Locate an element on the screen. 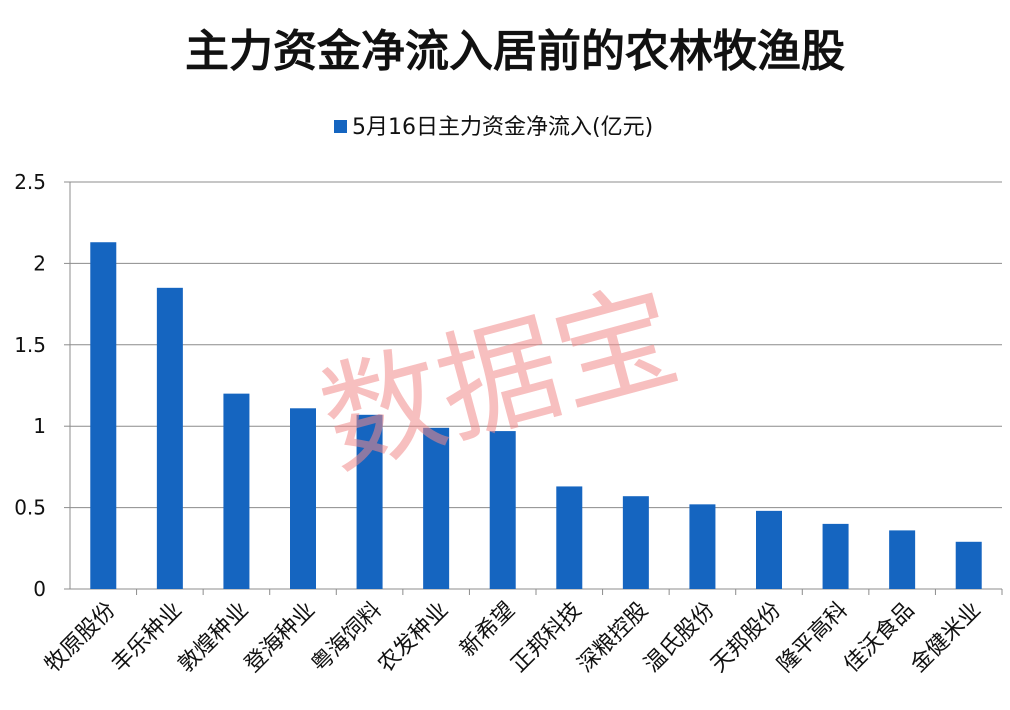 The height and width of the screenshot is (710, 1010). x-tick-label: 敦煌种业 is located at coordinates (214, 638).